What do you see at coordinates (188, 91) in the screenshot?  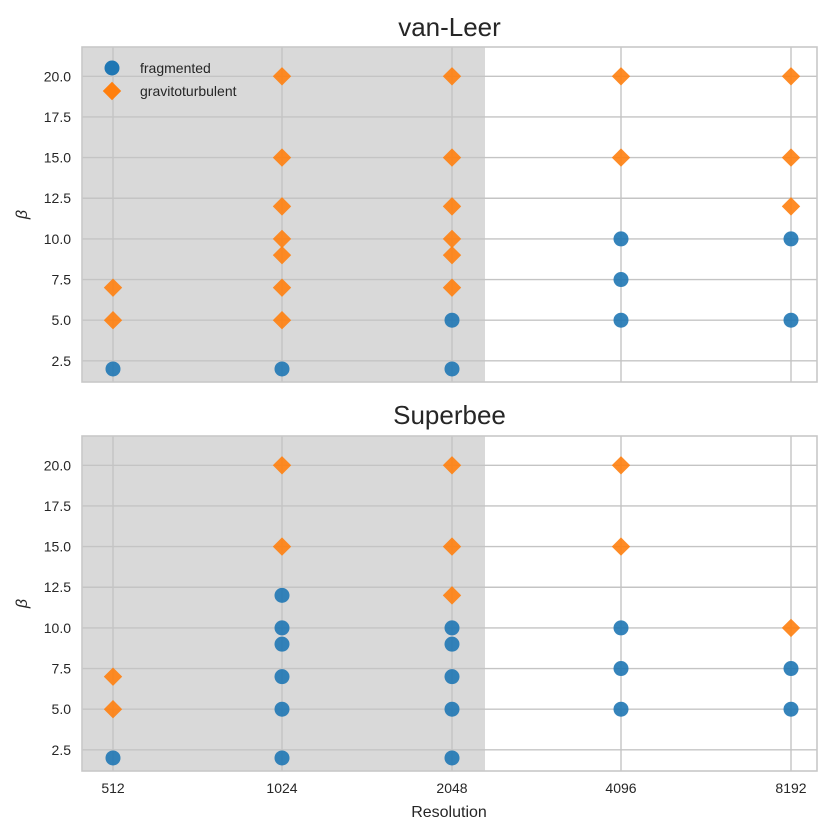 I see `legend-label: gravitoturbulent` at bounding box center [188, 91].